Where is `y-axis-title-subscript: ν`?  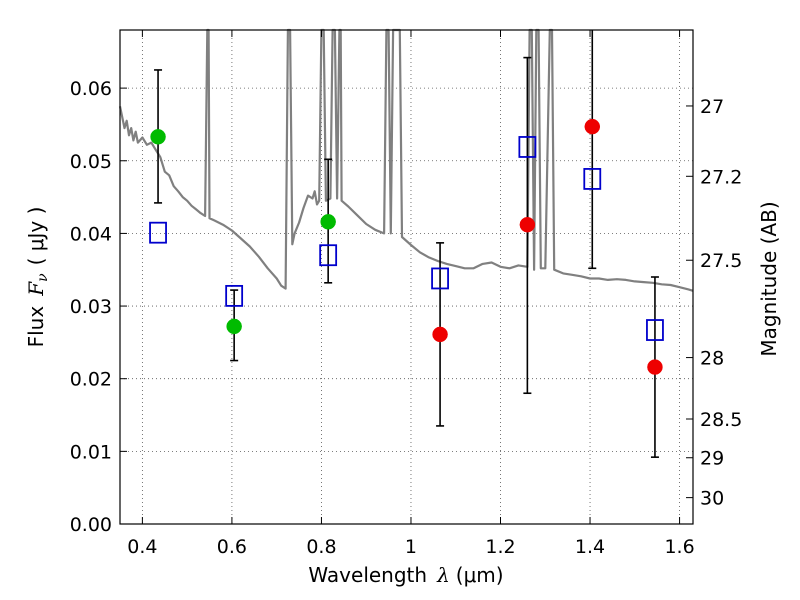 y-axis-title-subscript: ν is located at coordinates (43, 277).